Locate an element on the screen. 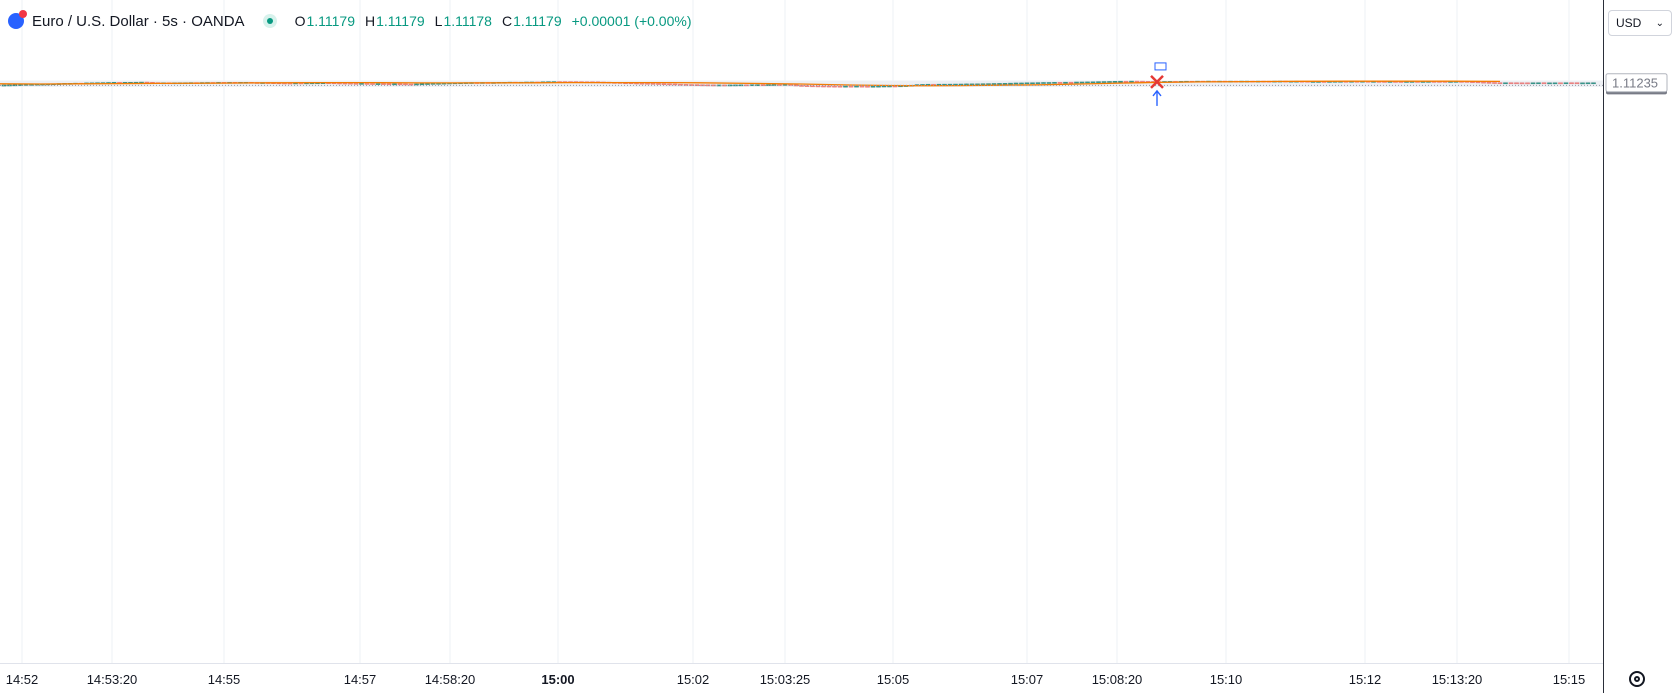  time-tick-label: 15:05 is located at coordinates (893, 679).